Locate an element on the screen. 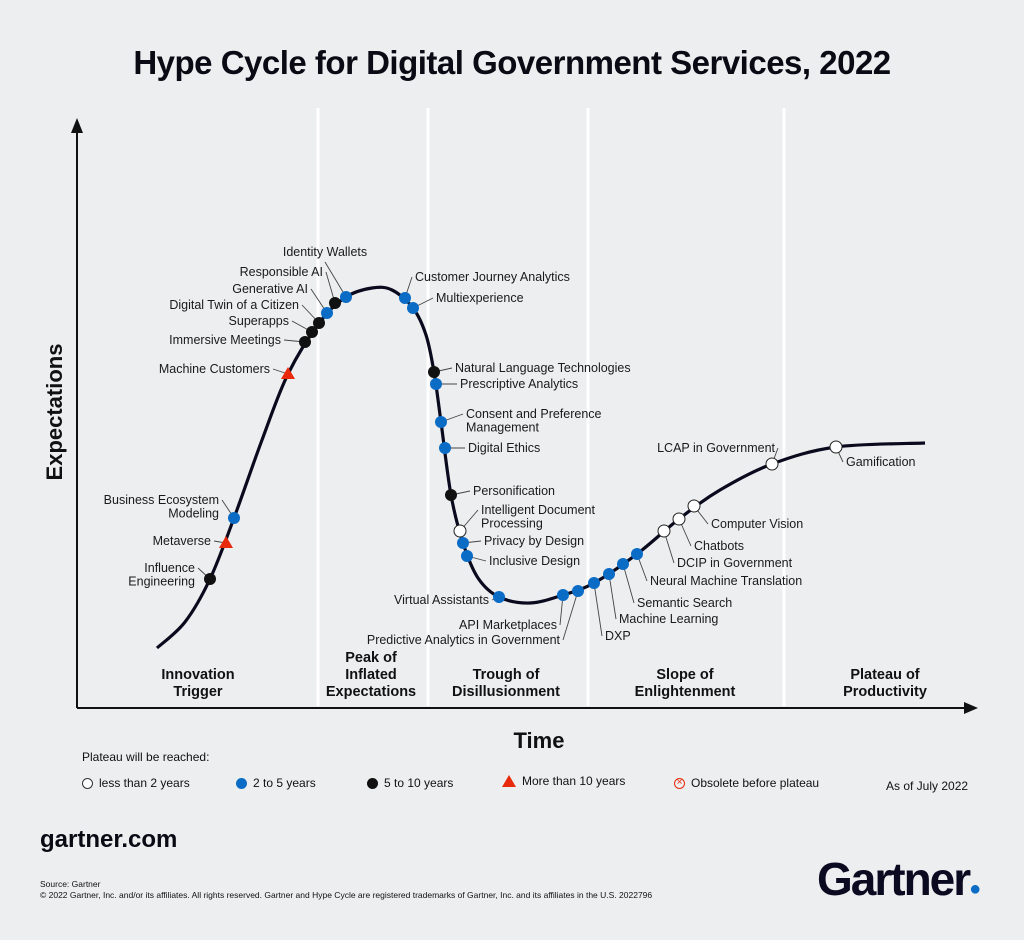 This screenshot has height=940, width=1024. point-label: Customer Journey Analytics is located at coordinates (492, 277).